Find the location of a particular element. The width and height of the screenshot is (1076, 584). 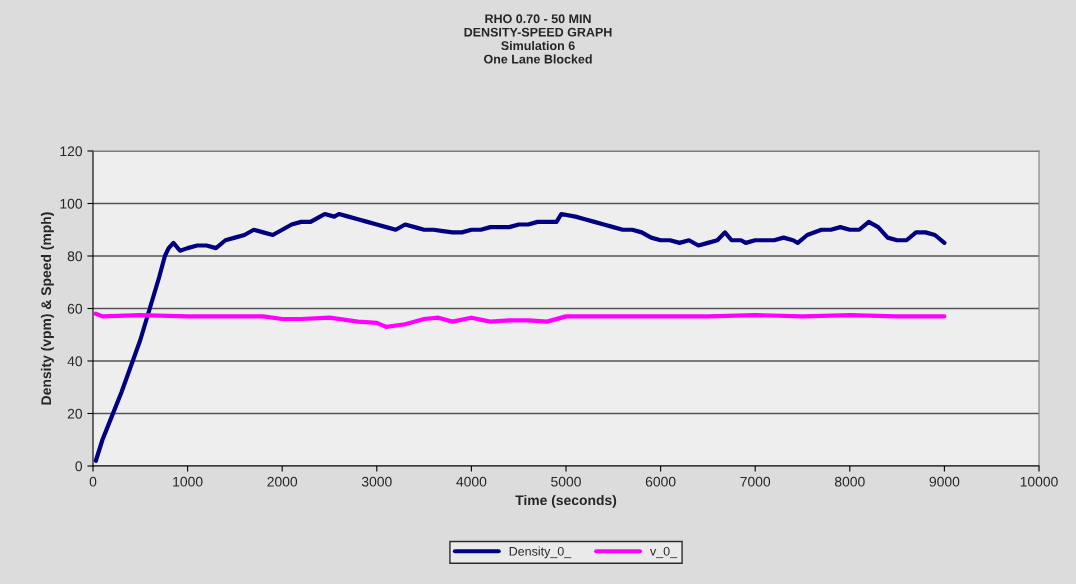

y-tick-label: 120 is located at coordinates (71, 151).